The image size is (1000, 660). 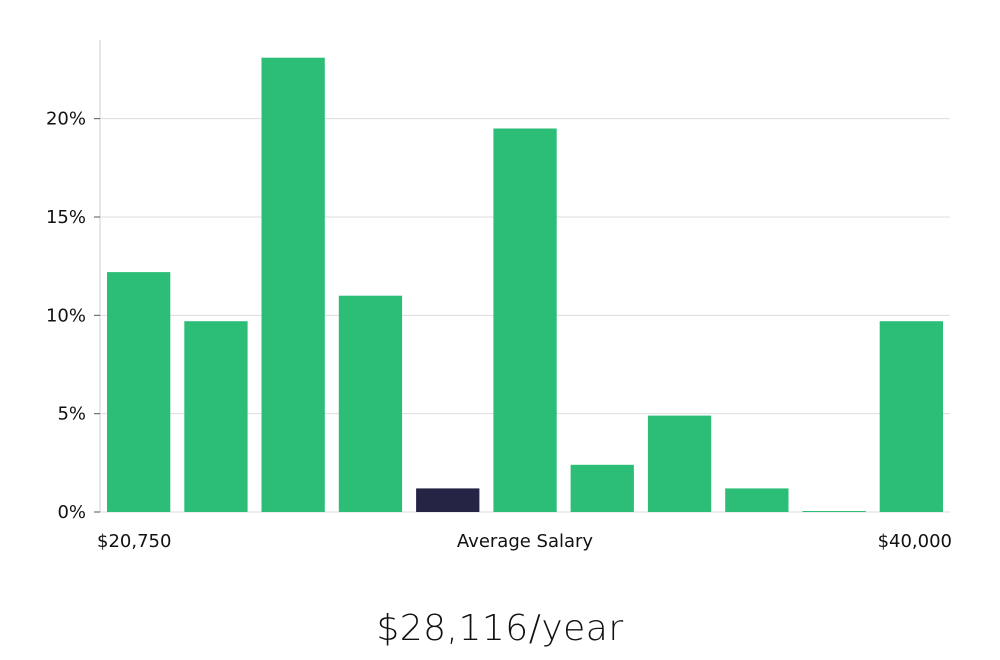 What do you see at coordinates (500, 628) in the screenshot?
I see `average-salary-value: $28,116/year` at bounding box center [500, 628].